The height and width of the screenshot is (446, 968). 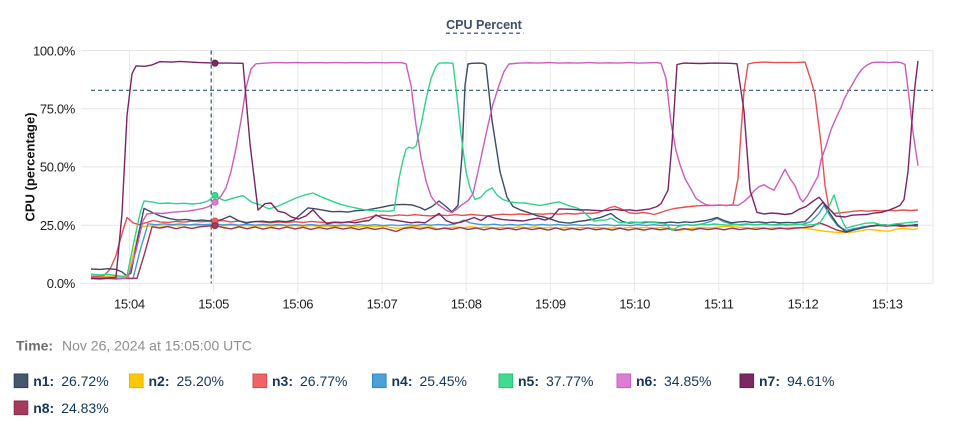 What do you see at coordinates (58, 167) in the screenshot?
I see `svg-text: 50.0%` at bounding box center [58, 167].